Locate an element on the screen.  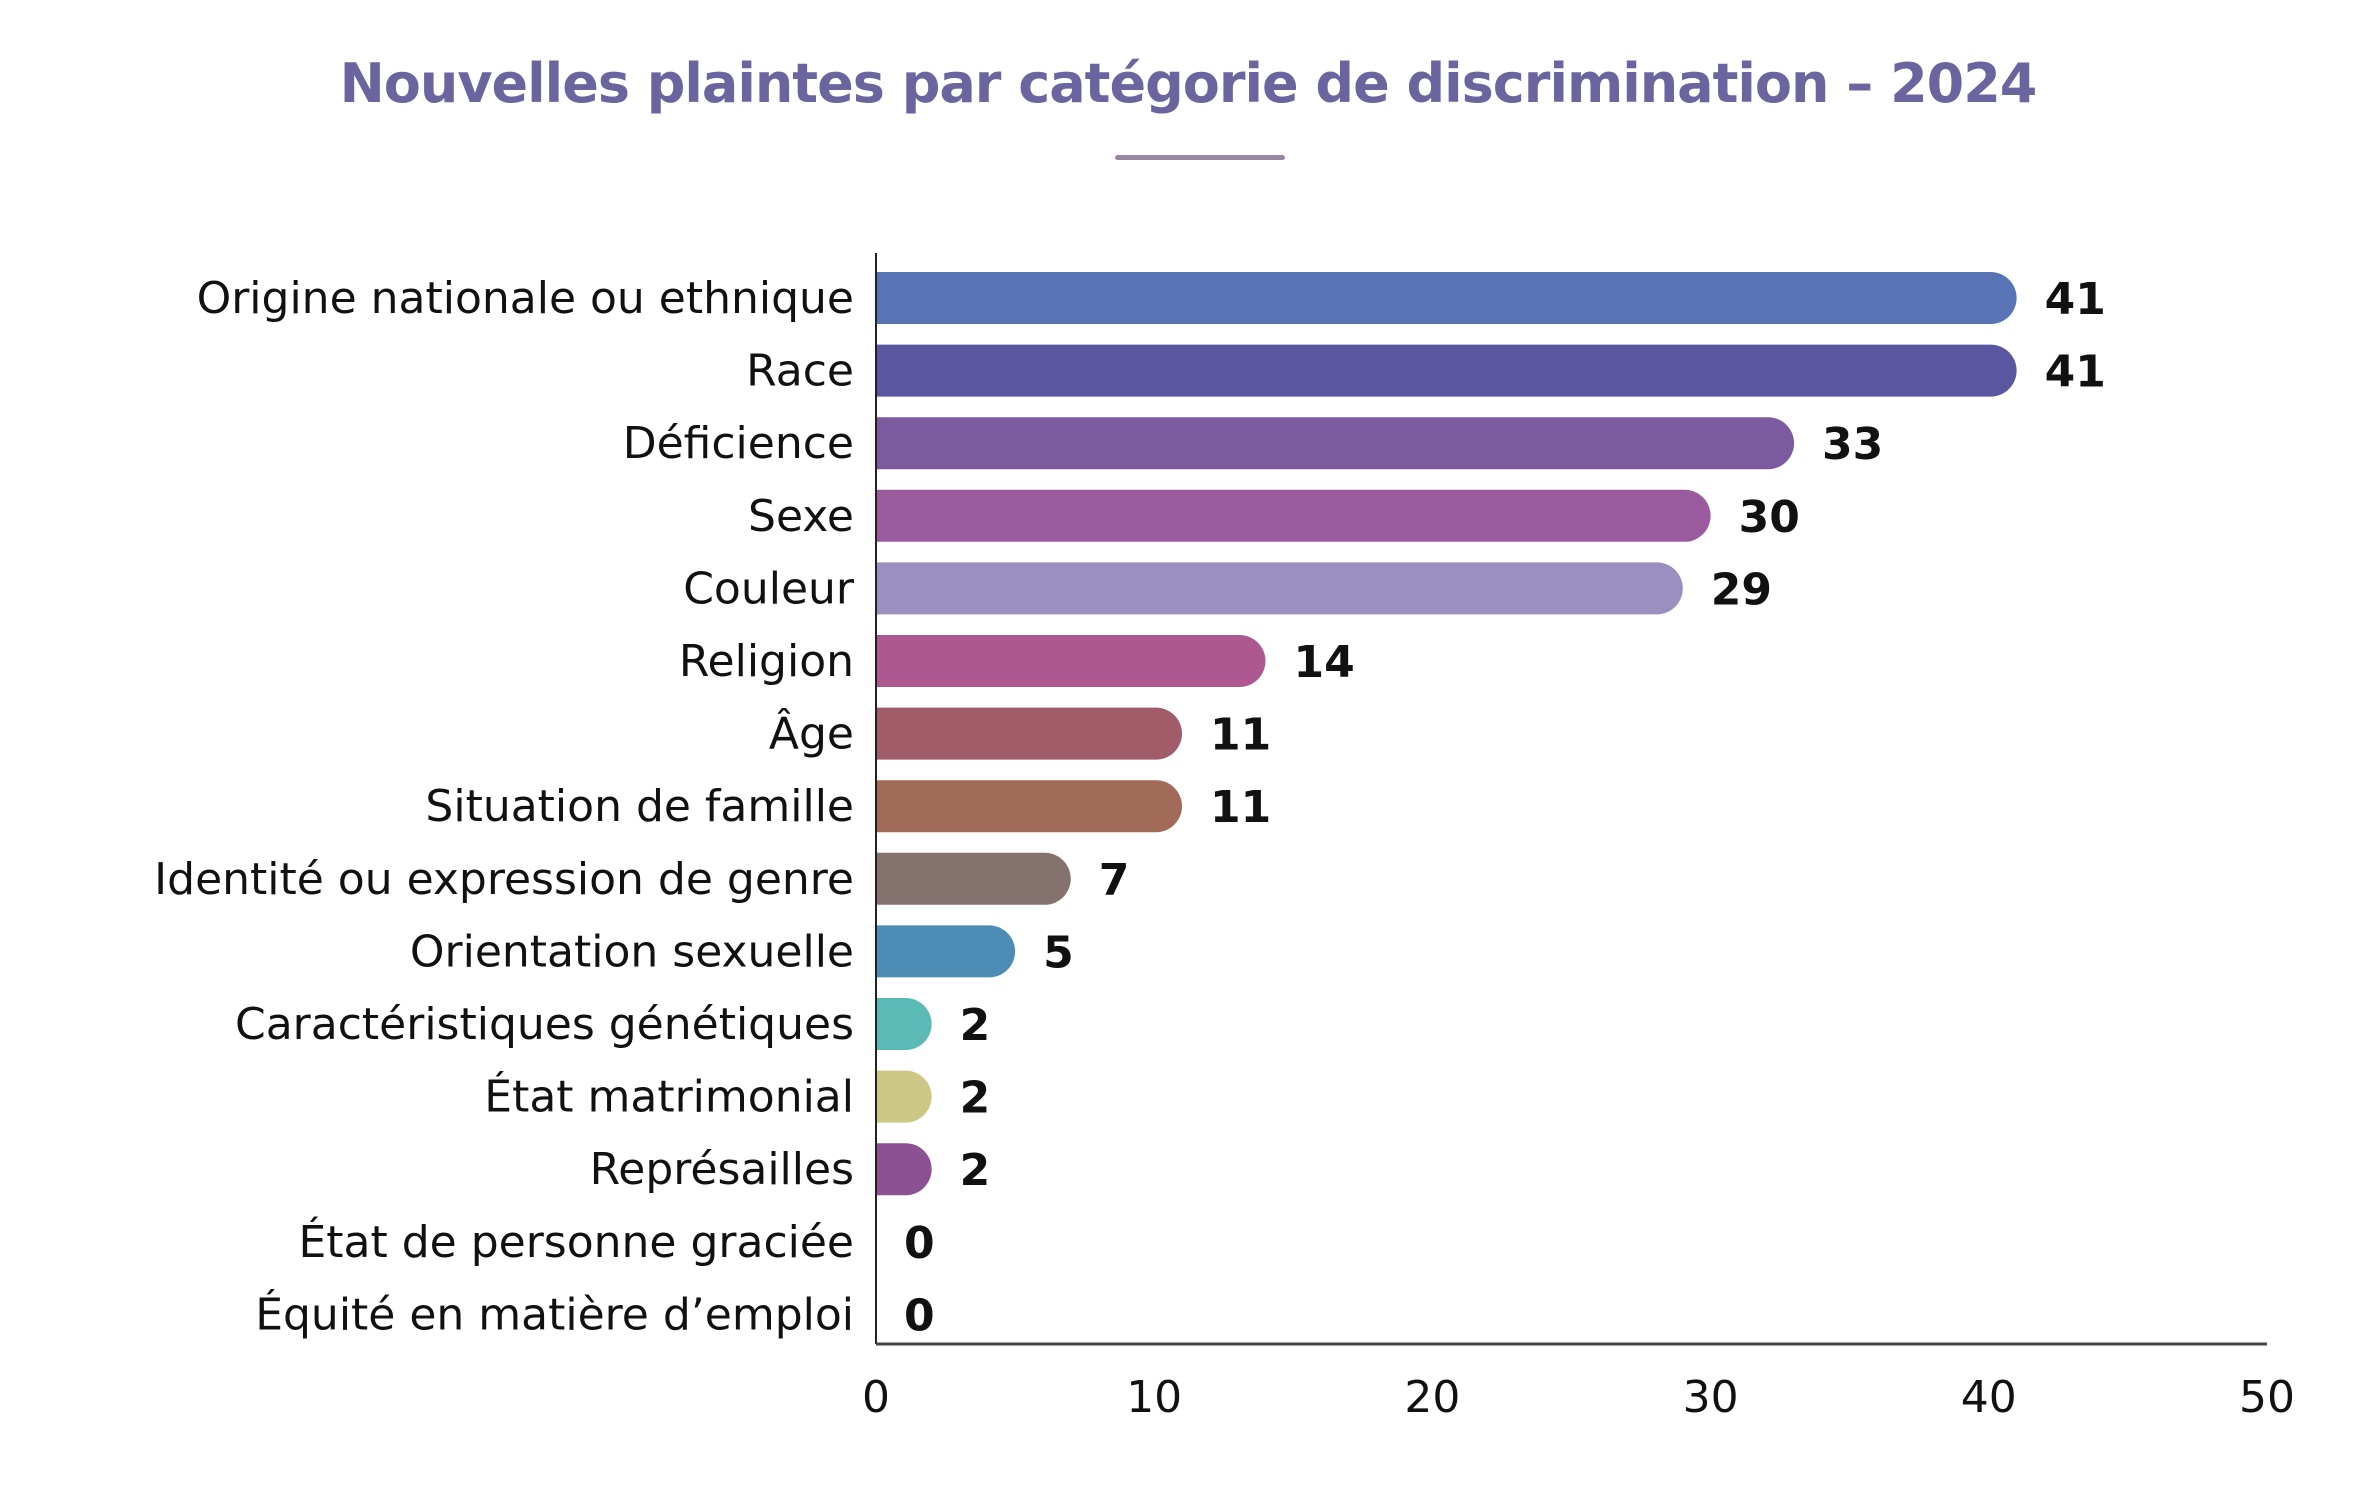
category-label: Âge is located at coordinates (811, 733).